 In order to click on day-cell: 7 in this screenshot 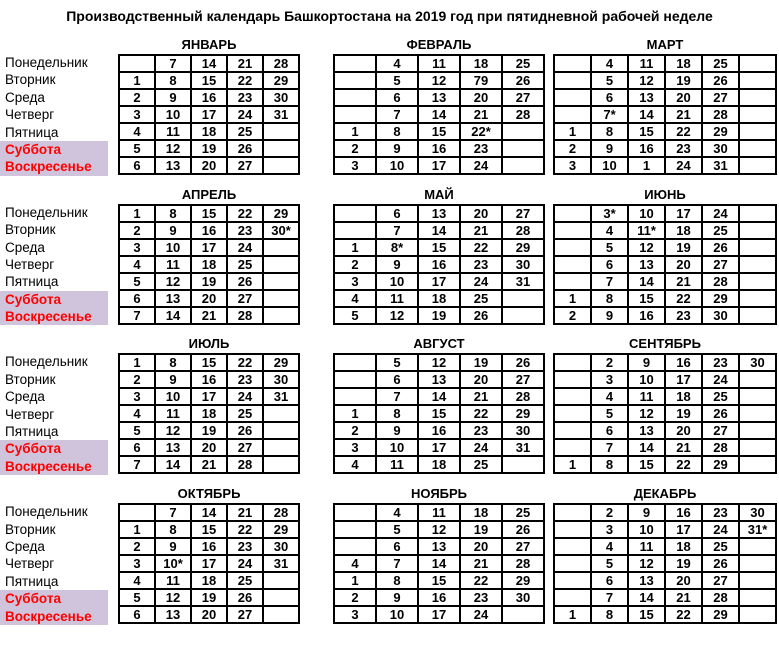, I will do `click(397, 397)`.